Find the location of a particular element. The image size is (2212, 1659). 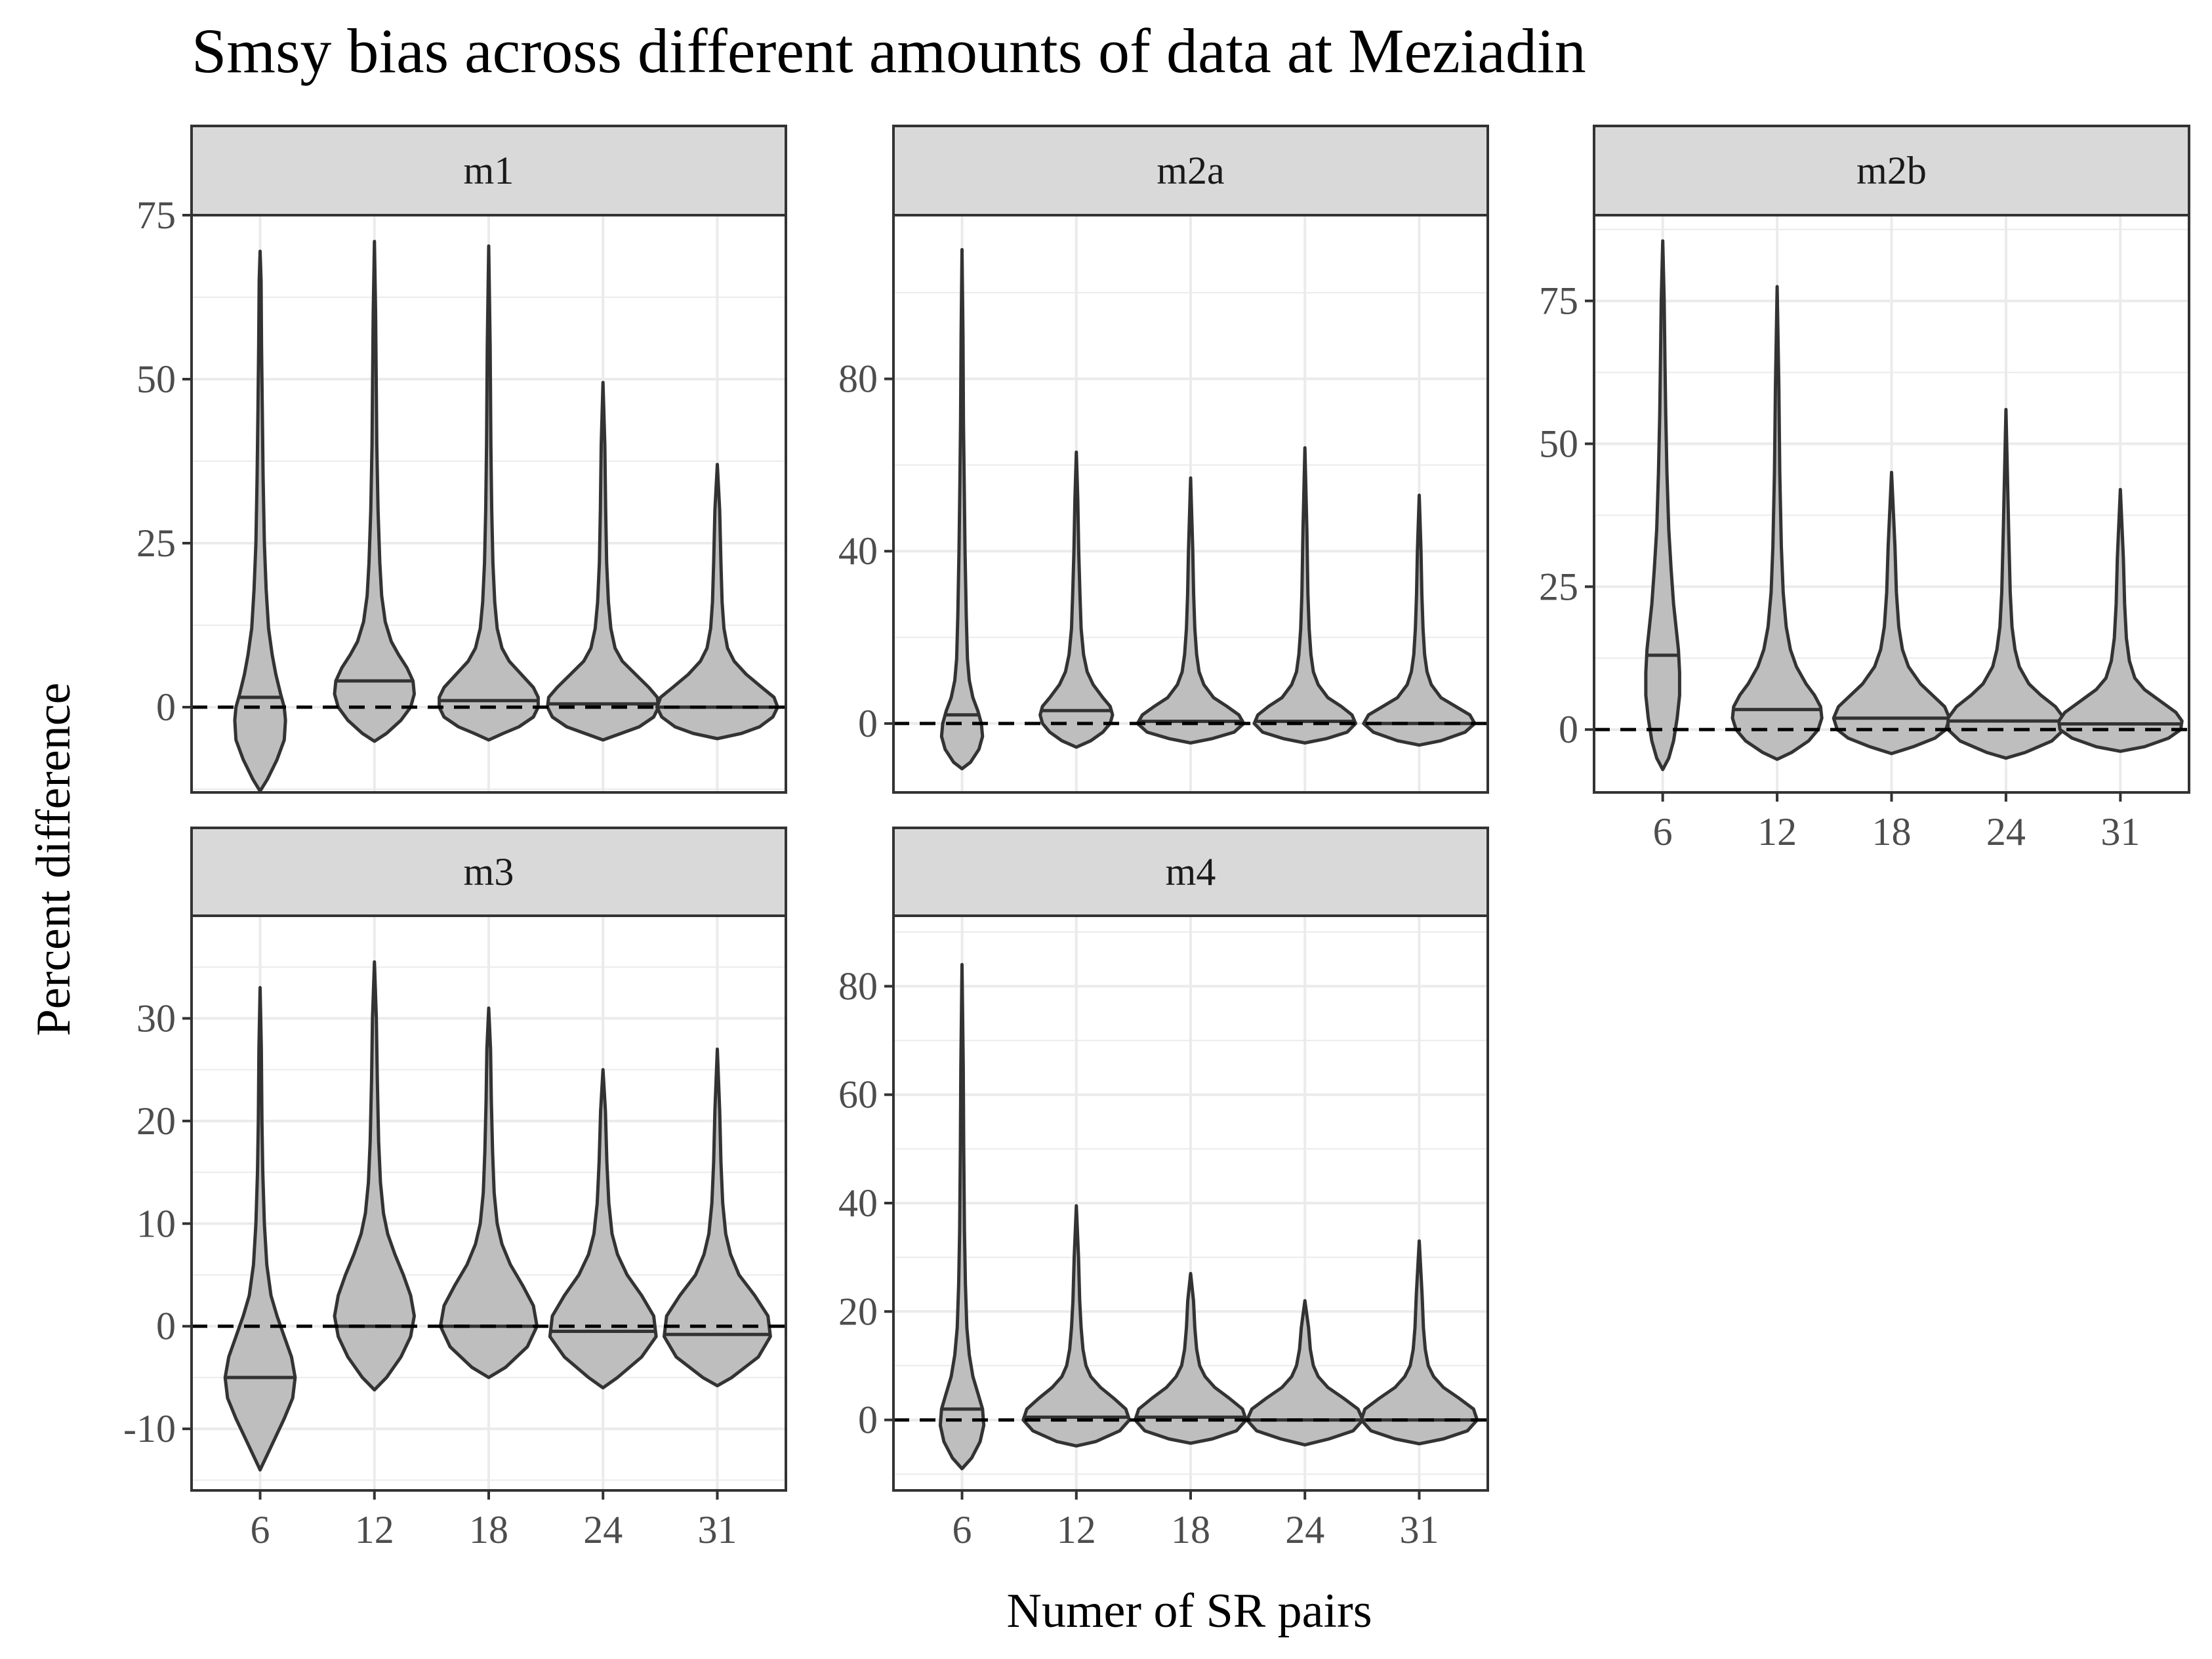

facet-label-m4: m4 is located at coordinates (1191, 871).